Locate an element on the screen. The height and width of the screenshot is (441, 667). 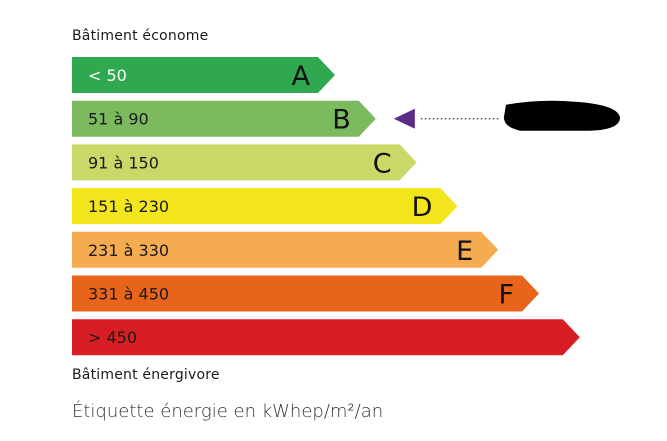
energy-class-b: 51 à 90 B is located at coordinates (224, 118).